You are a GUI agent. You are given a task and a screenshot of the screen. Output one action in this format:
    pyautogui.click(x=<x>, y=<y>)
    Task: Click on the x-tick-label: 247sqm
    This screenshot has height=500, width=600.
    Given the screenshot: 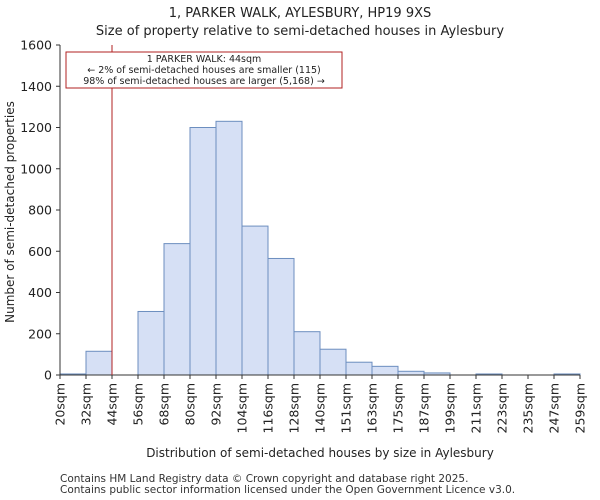 What is the action you would take?
    pyautogui.click(x=554, y=408)
    